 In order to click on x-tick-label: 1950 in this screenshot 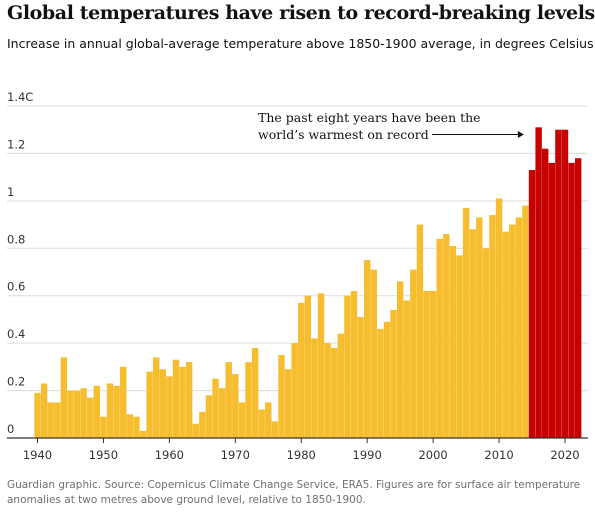, I will do `click(103, 455)`.